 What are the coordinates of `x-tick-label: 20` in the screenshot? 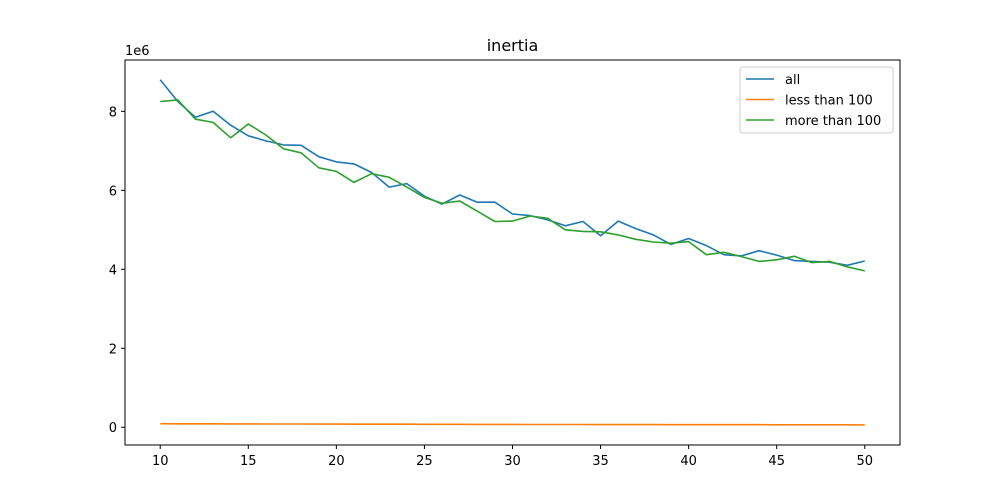 It's located at (336, 461).